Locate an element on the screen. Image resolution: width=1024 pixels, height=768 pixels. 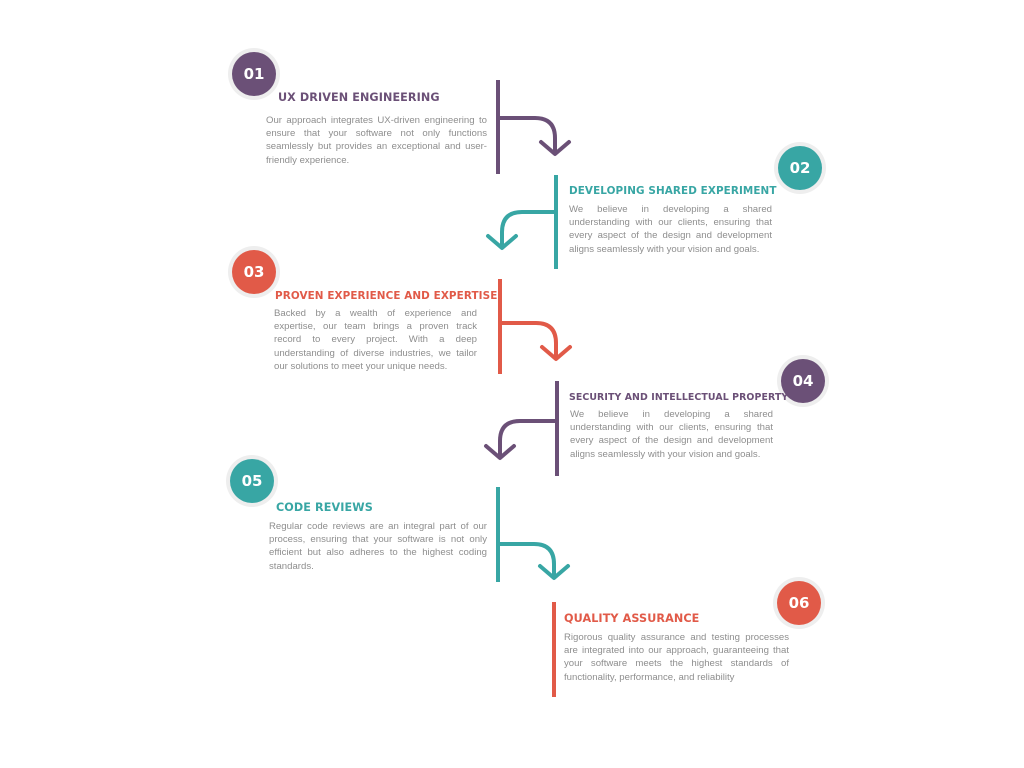
step-title: QUALITY ASSURANCE is located at coordinates (632, 618).